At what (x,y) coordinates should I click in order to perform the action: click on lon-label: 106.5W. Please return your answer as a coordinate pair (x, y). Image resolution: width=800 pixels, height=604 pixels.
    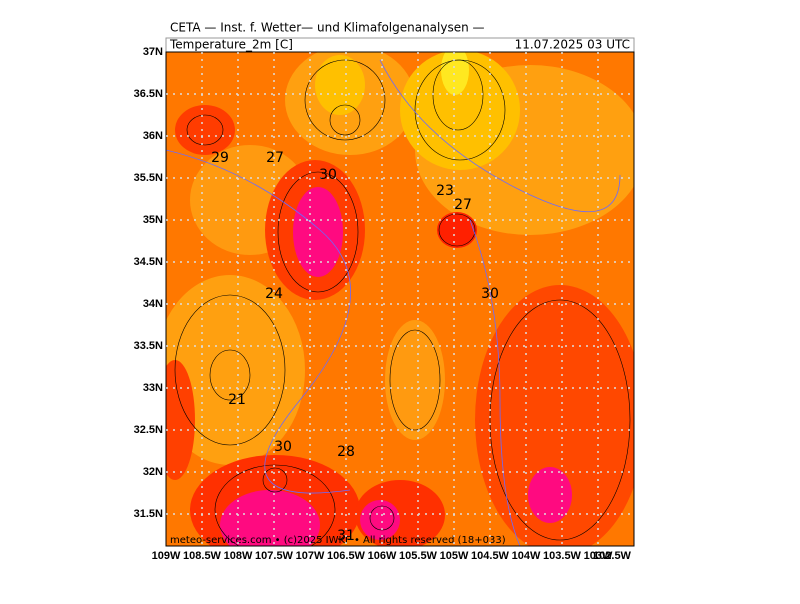
    Looking at the image, I should click on (346, 556).